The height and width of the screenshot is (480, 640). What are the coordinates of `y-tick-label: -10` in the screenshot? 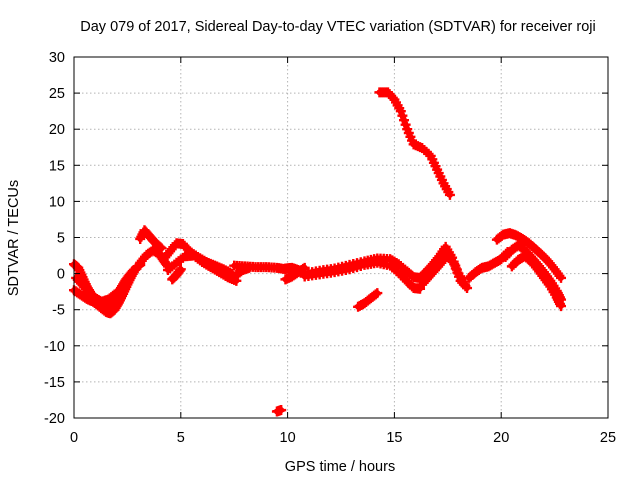 It's located at (54, 347).